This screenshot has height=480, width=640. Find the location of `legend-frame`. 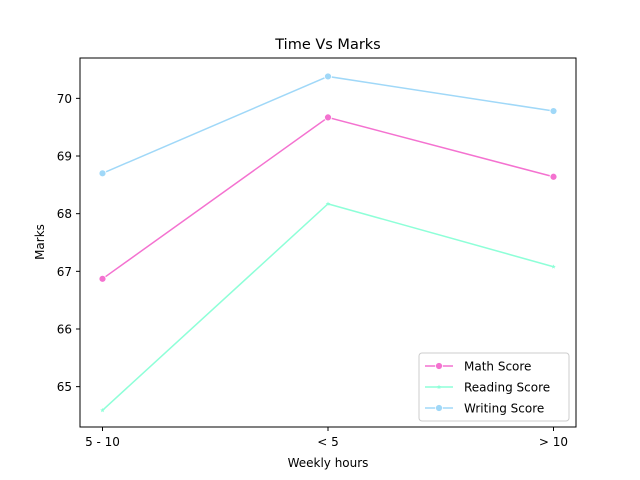

legend-frame is located at coordinates (494, 387).